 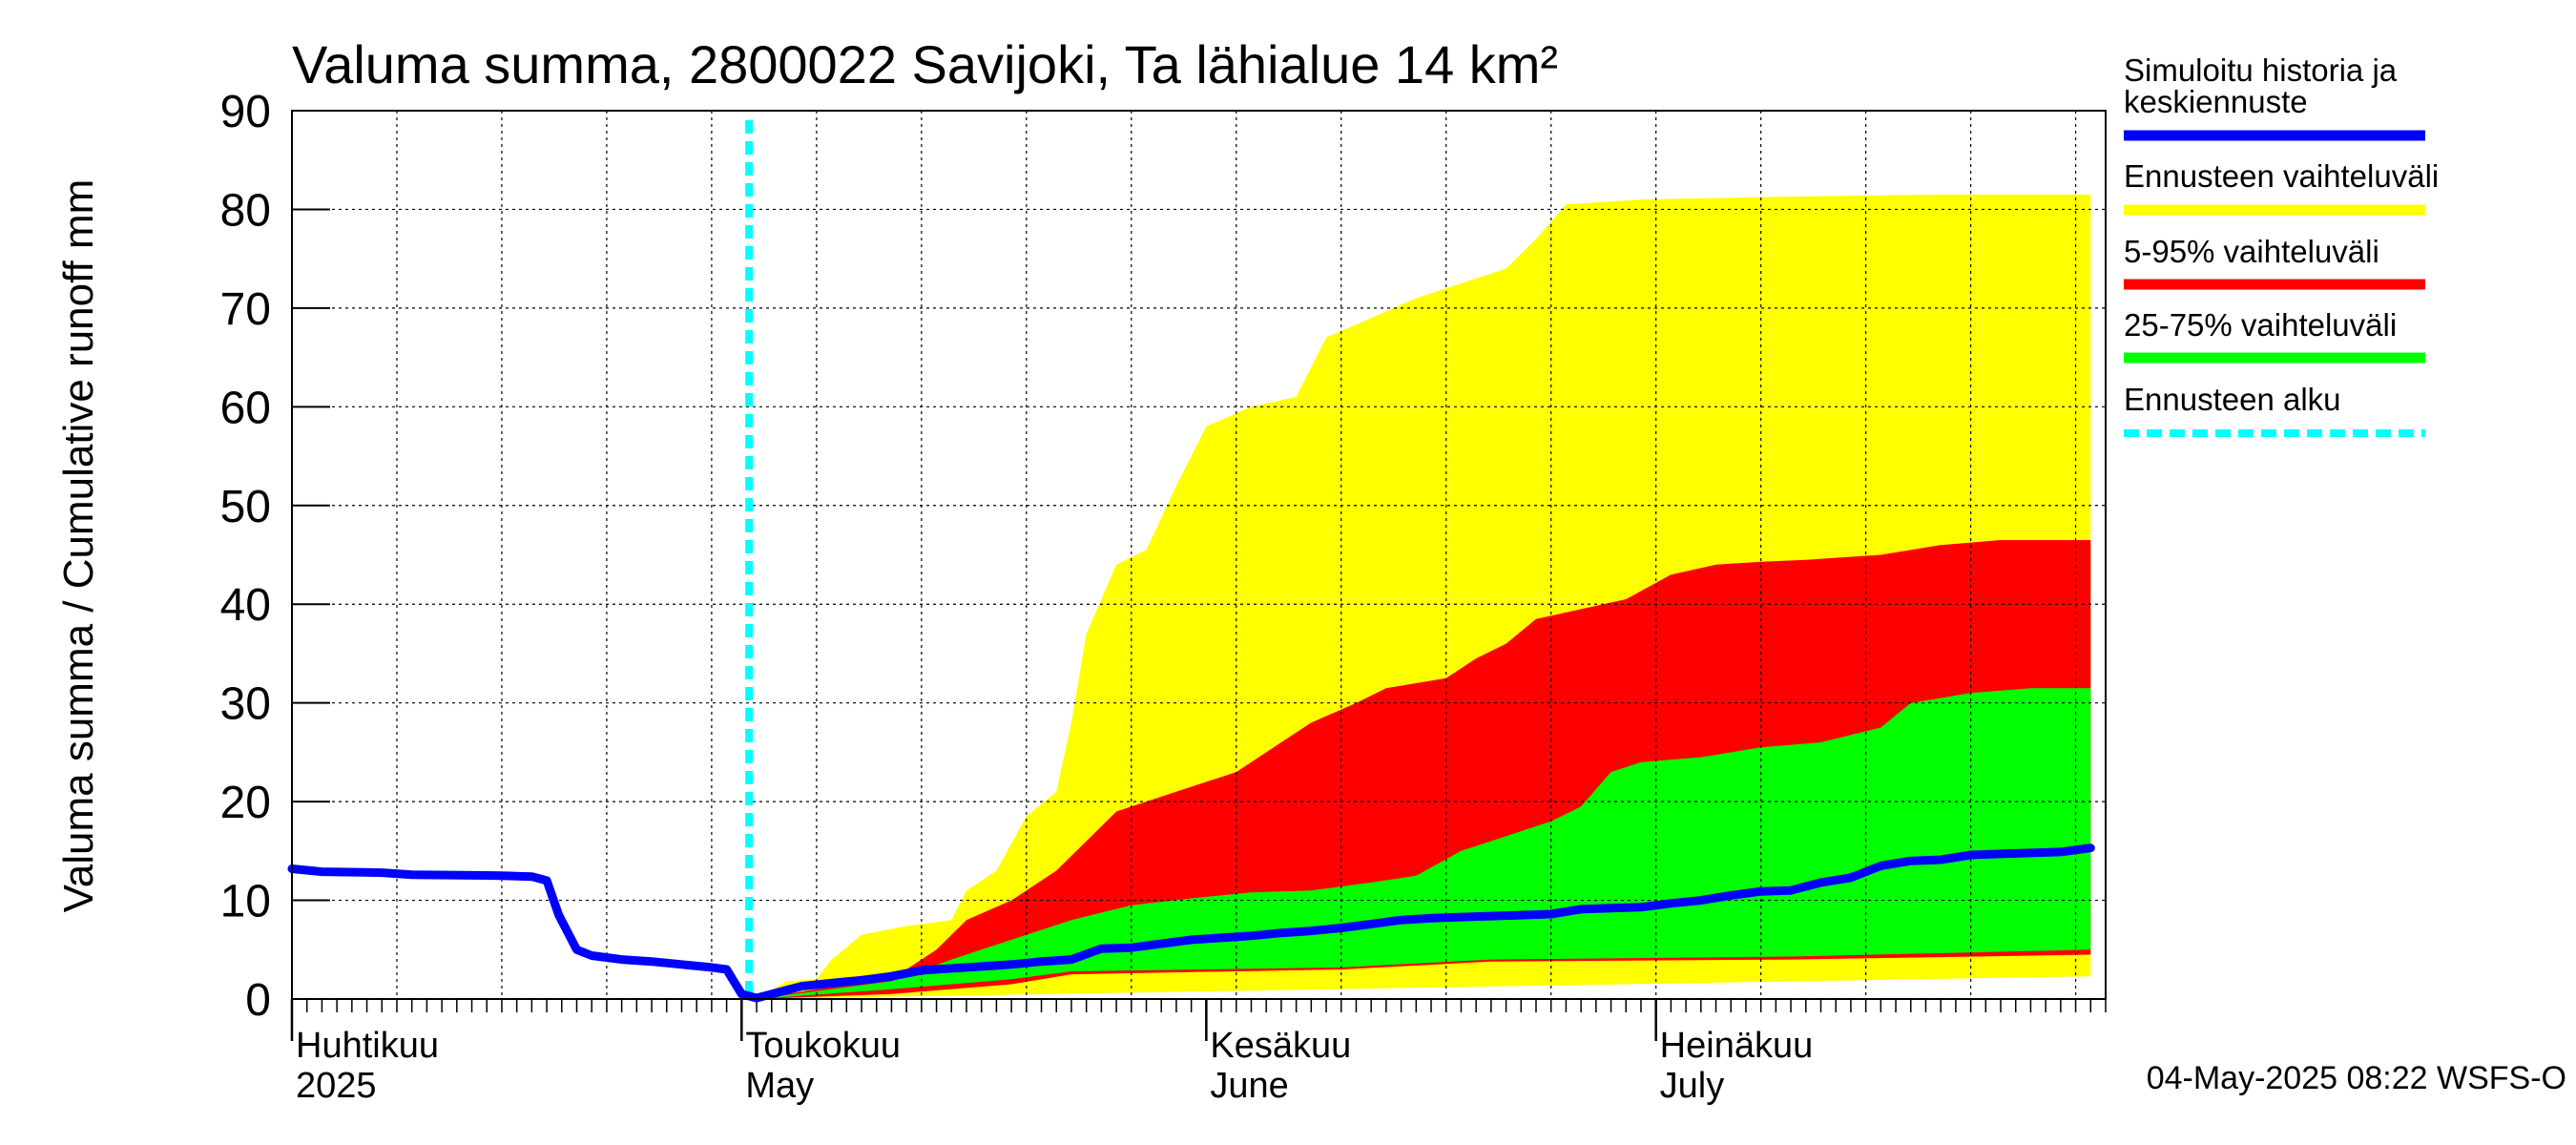 What do you see at coordinates (1737, 1046) in the screenshot?
I see `x-month-label-fi: Heinäkuu` at bounding box center [1737, 1046].